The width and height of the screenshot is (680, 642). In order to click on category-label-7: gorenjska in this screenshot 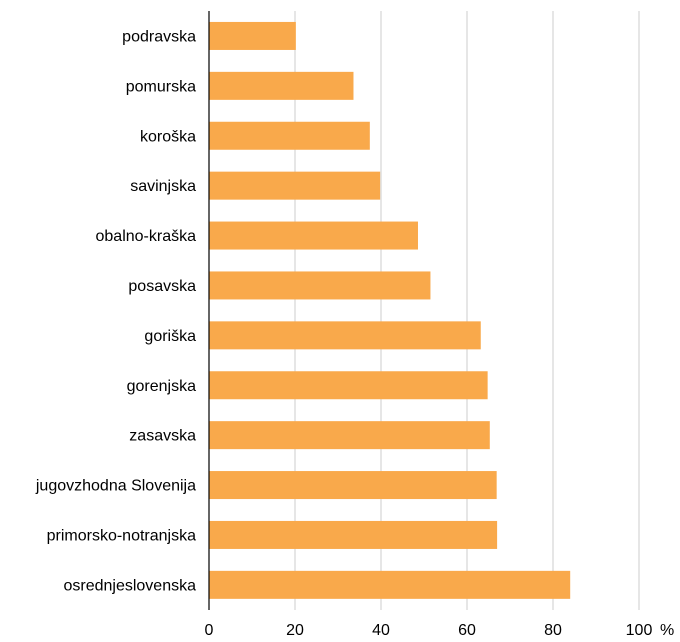, I will do `click(161, 386)`.